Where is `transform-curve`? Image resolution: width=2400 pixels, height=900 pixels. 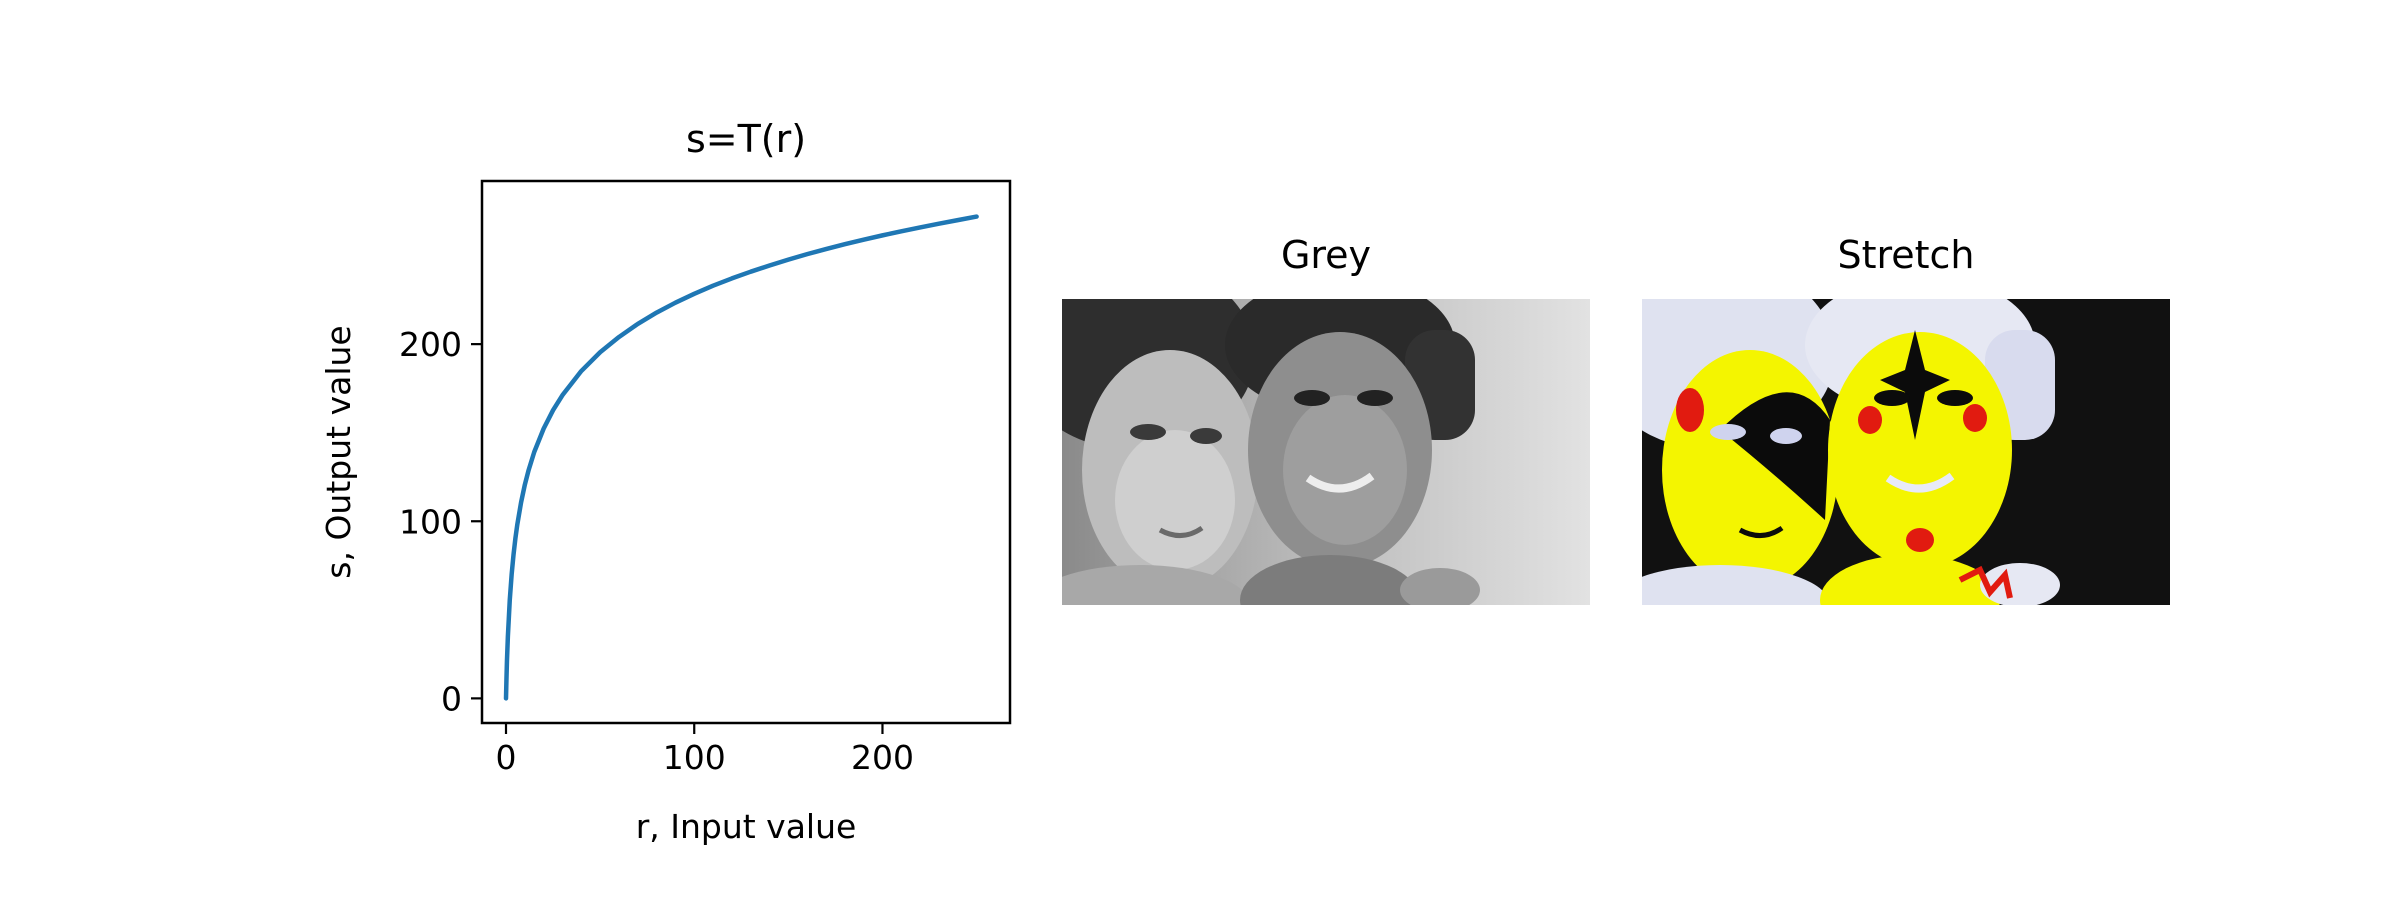 transform-curve is located at coordinates (741, 457).